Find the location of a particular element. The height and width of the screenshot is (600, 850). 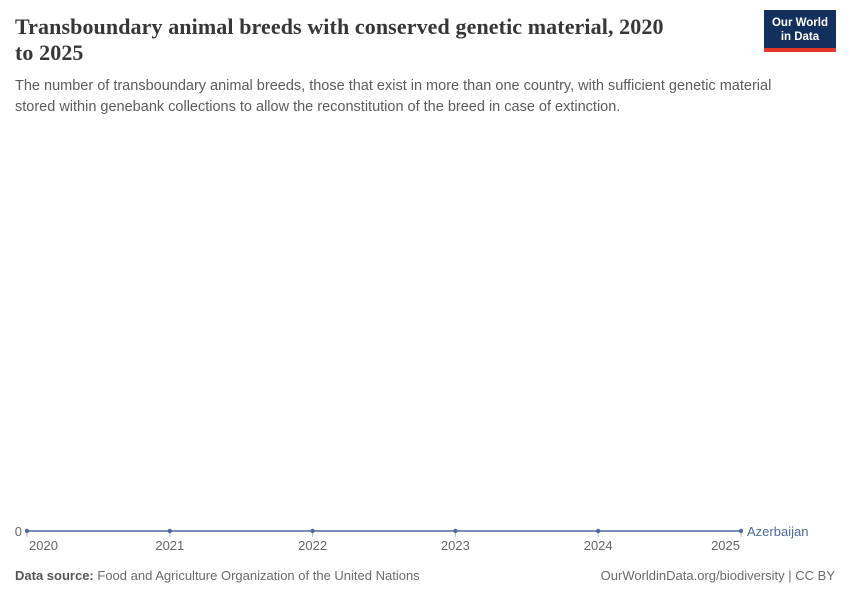

attribution-link: OurWorldinData.org/biodiversity is located at coordinates (692, 575).